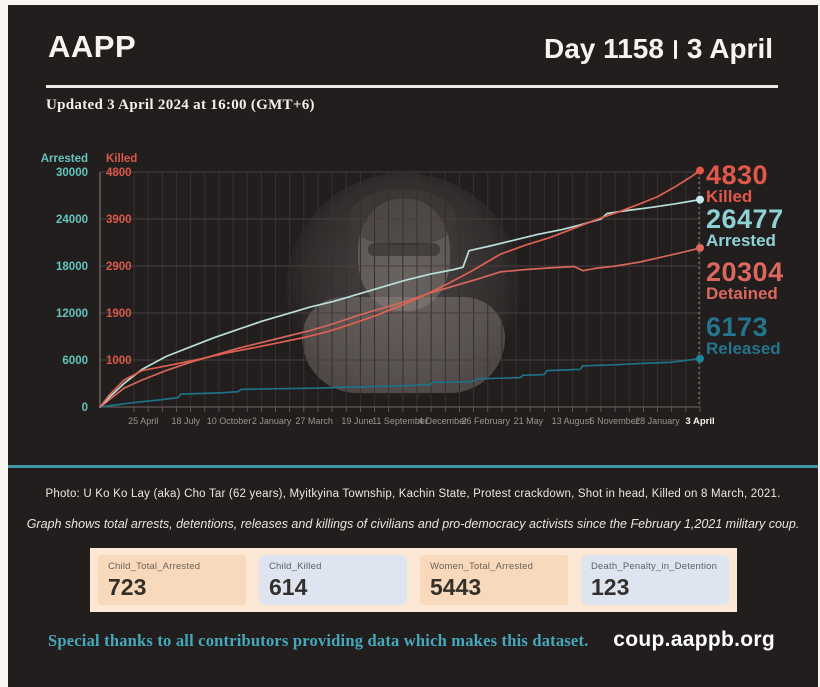  I want to click on header: AAPP Day 1158 3 April, so click(410, 47).